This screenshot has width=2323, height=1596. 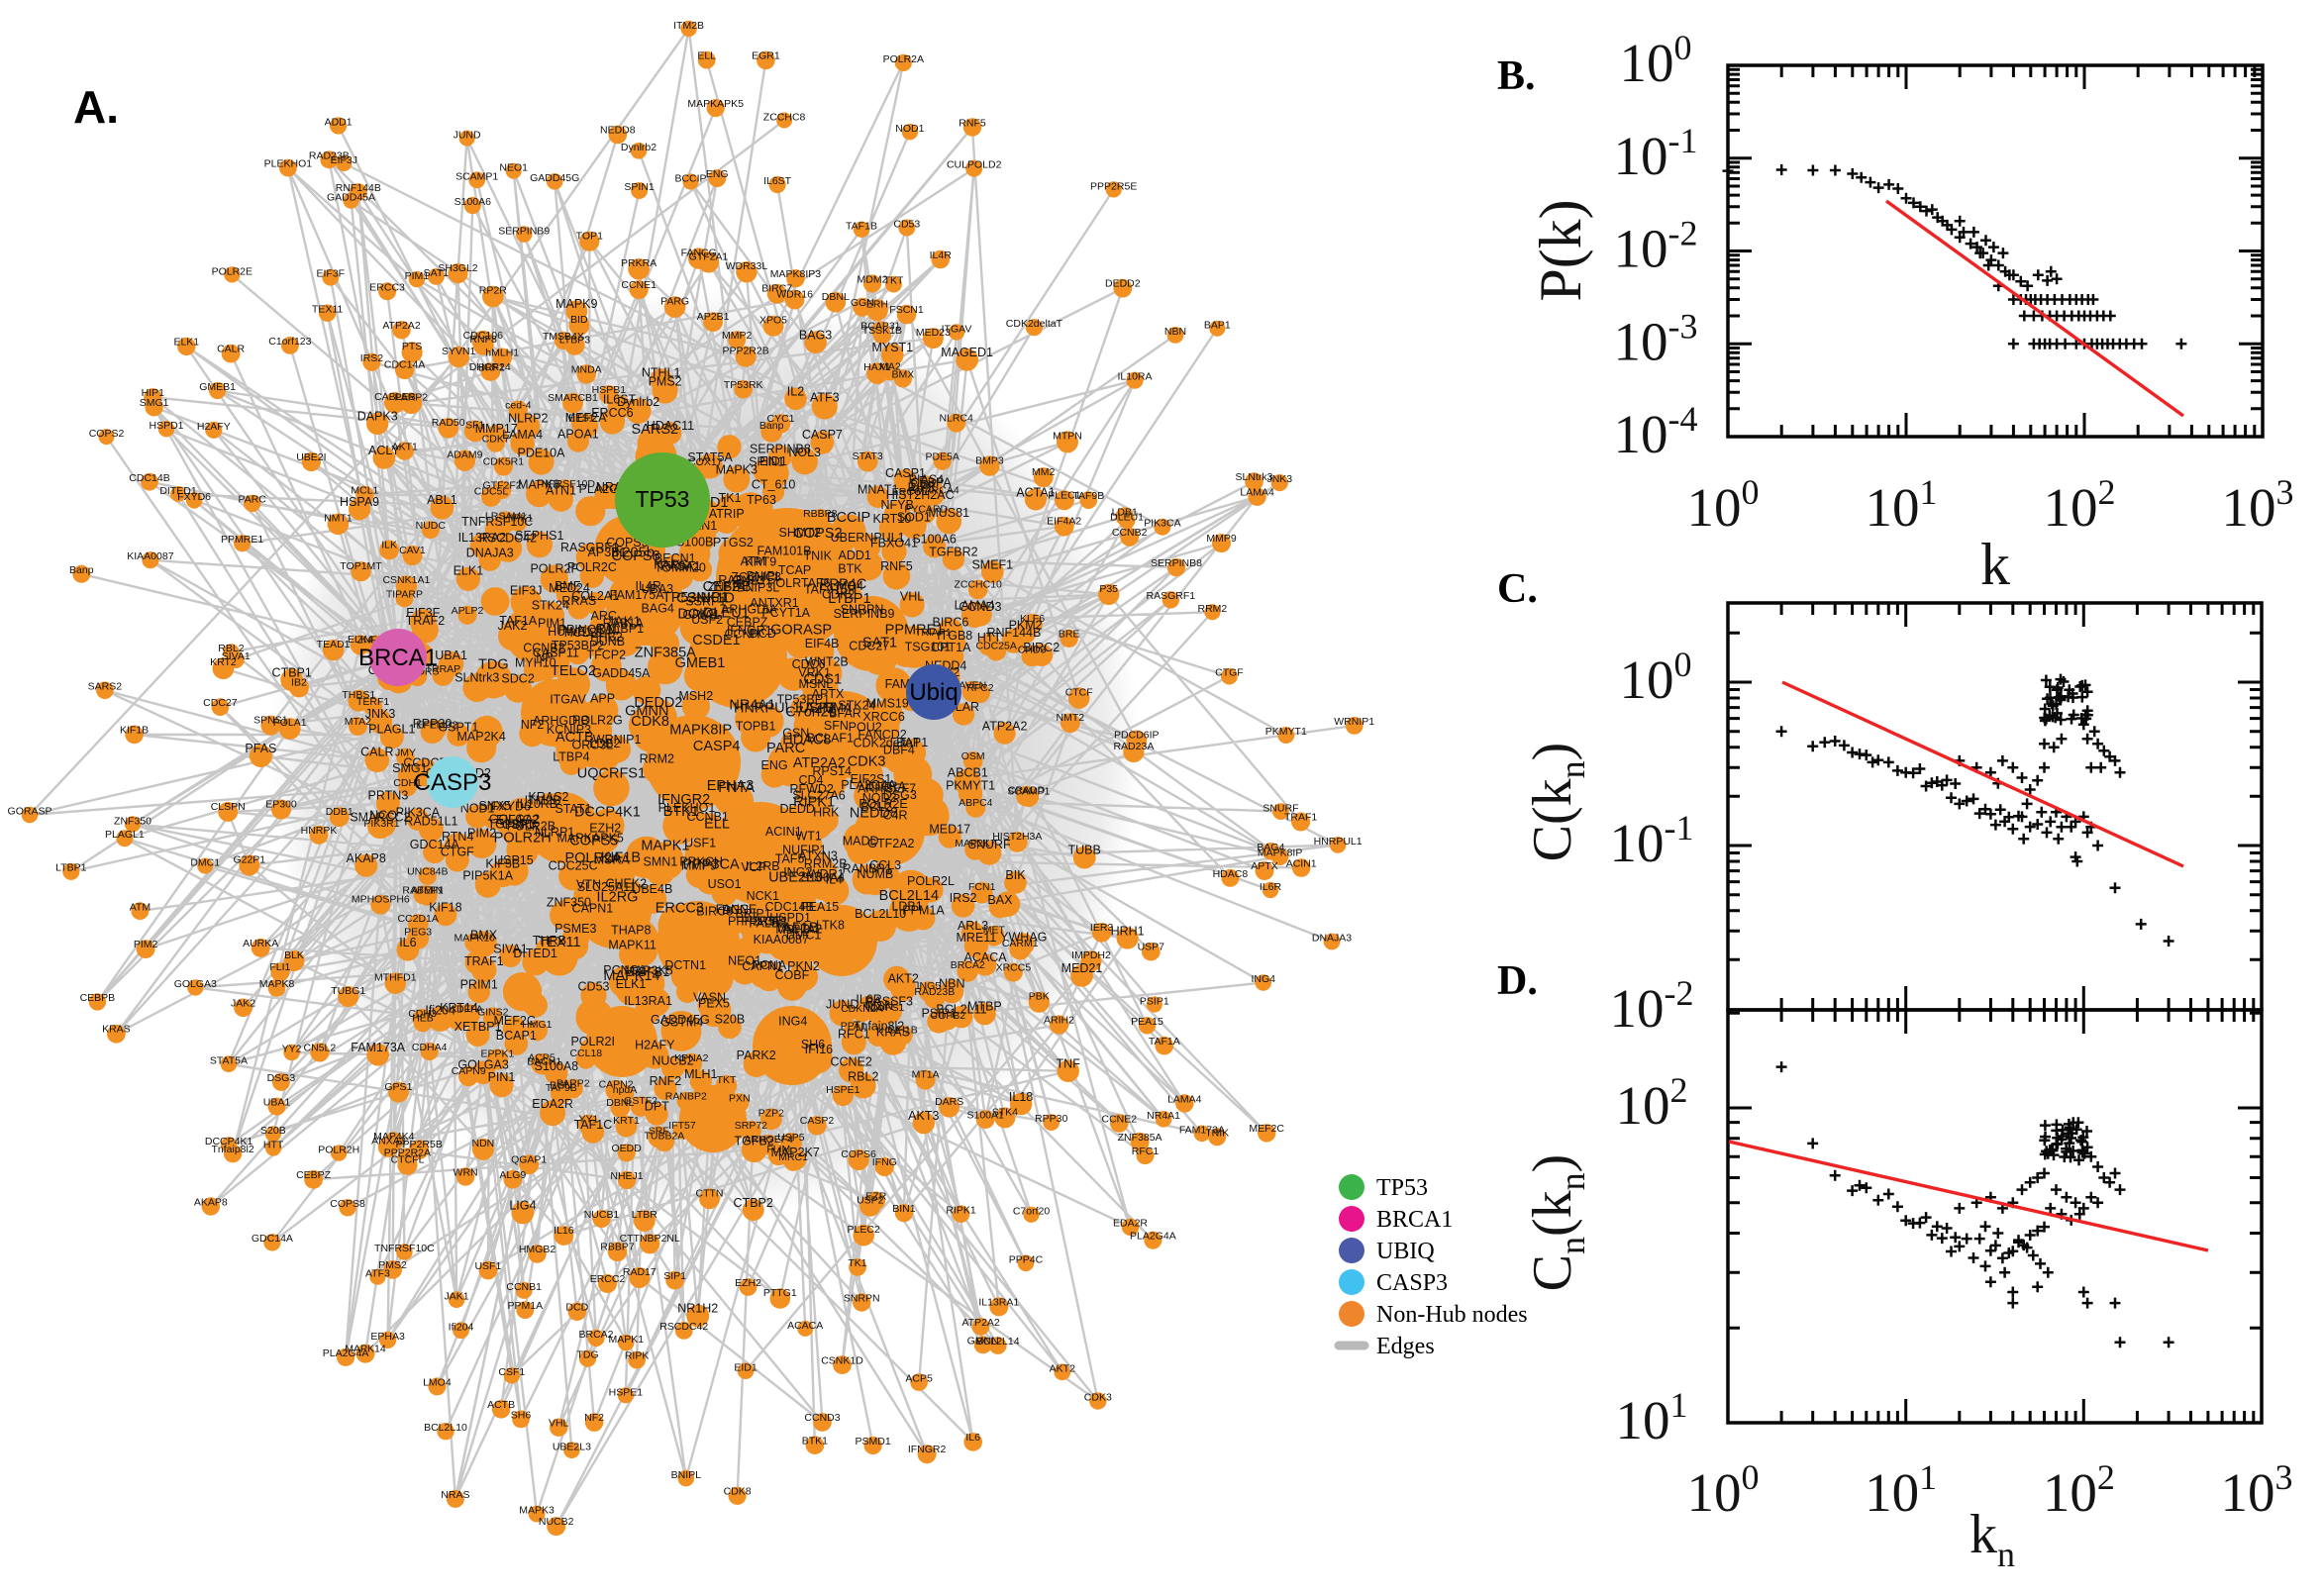 What do you see at coordinates (542, 452) in the screenshot?
I see `svg-text: PDE10A` at bounding box center [542, 452].